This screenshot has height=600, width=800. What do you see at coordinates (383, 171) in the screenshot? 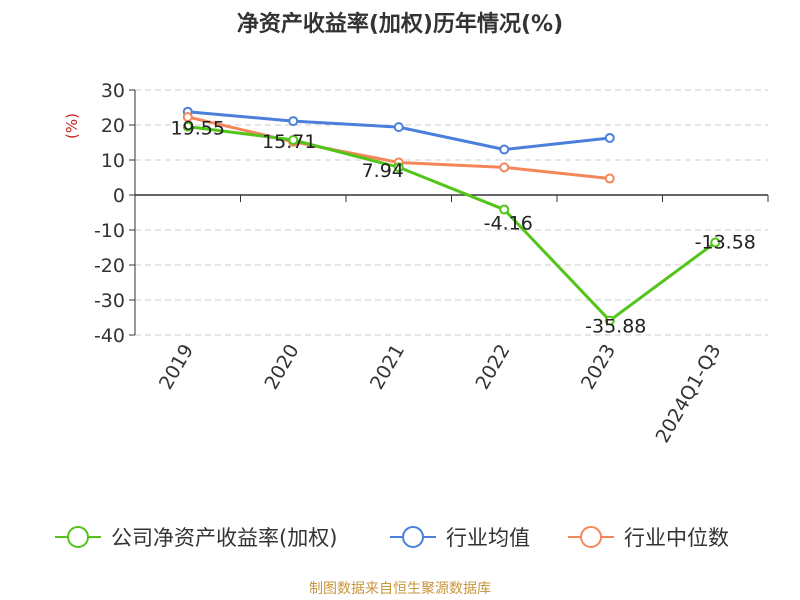
I see `data-label: 7.94` at bounding box center [383, 171].